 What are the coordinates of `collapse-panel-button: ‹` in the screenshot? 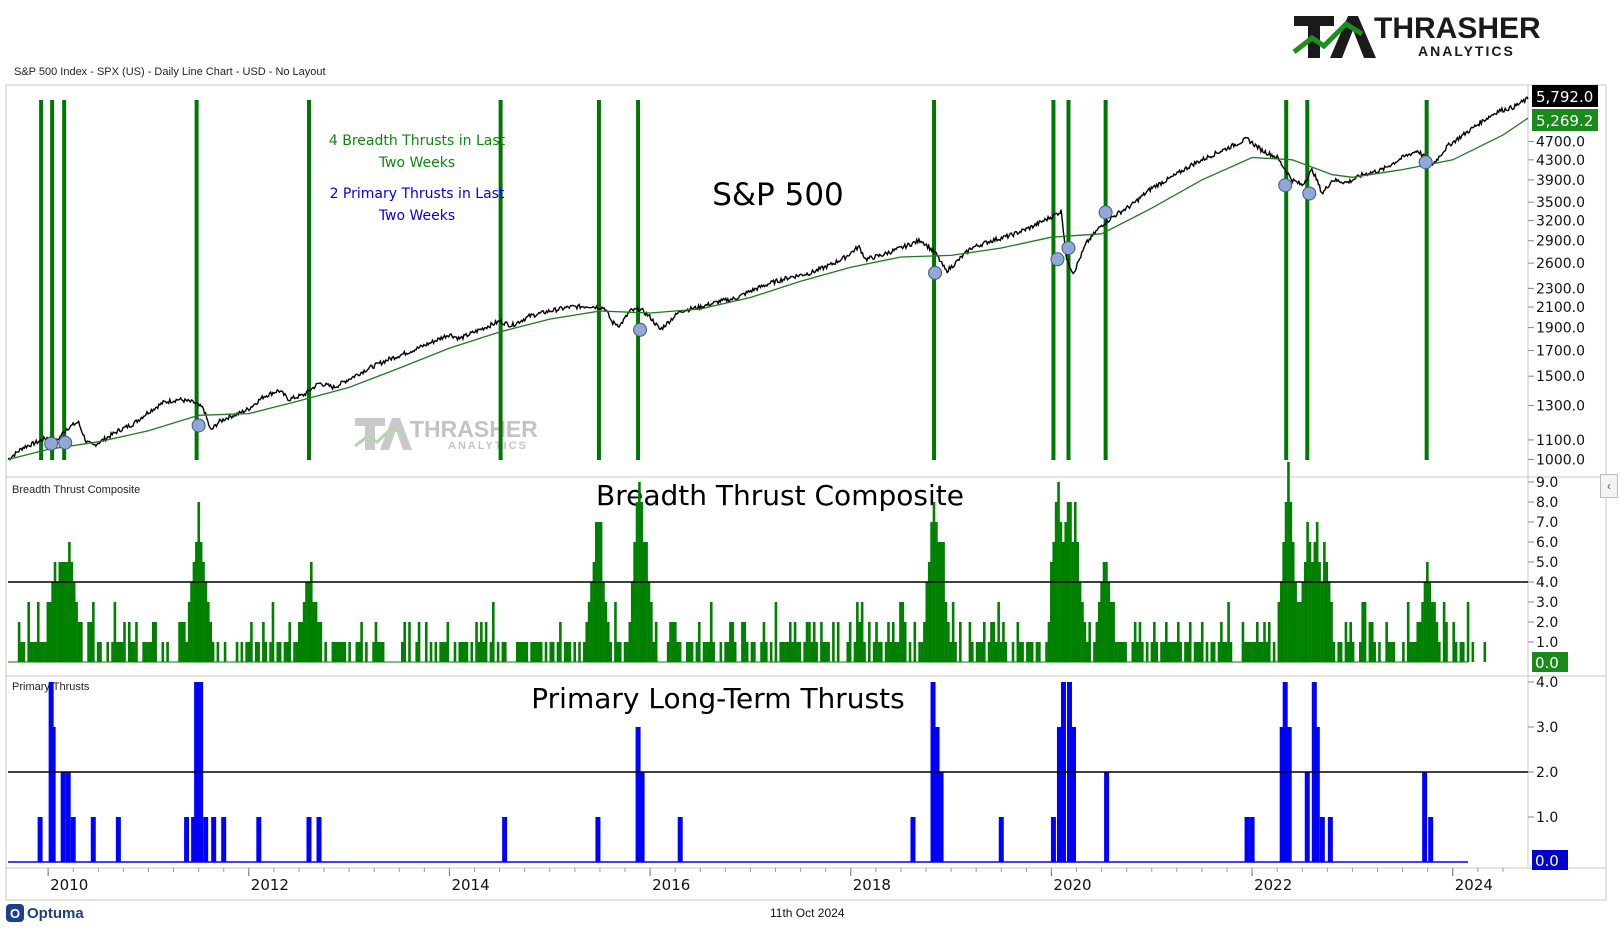 It's located at (1609, 486).